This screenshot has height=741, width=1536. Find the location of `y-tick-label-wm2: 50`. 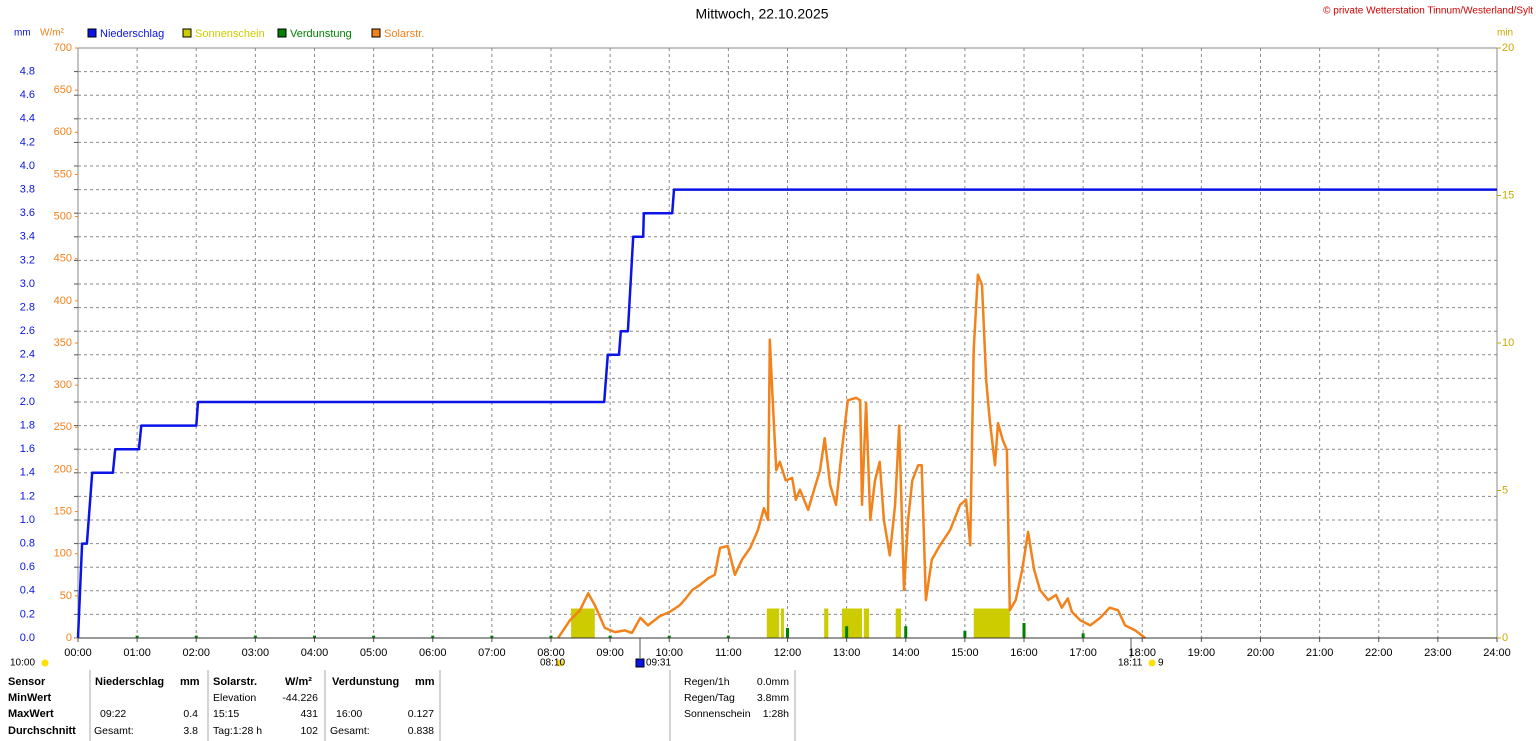

y-tick-label-wm2: 50 is located at coordinates (66, 596).